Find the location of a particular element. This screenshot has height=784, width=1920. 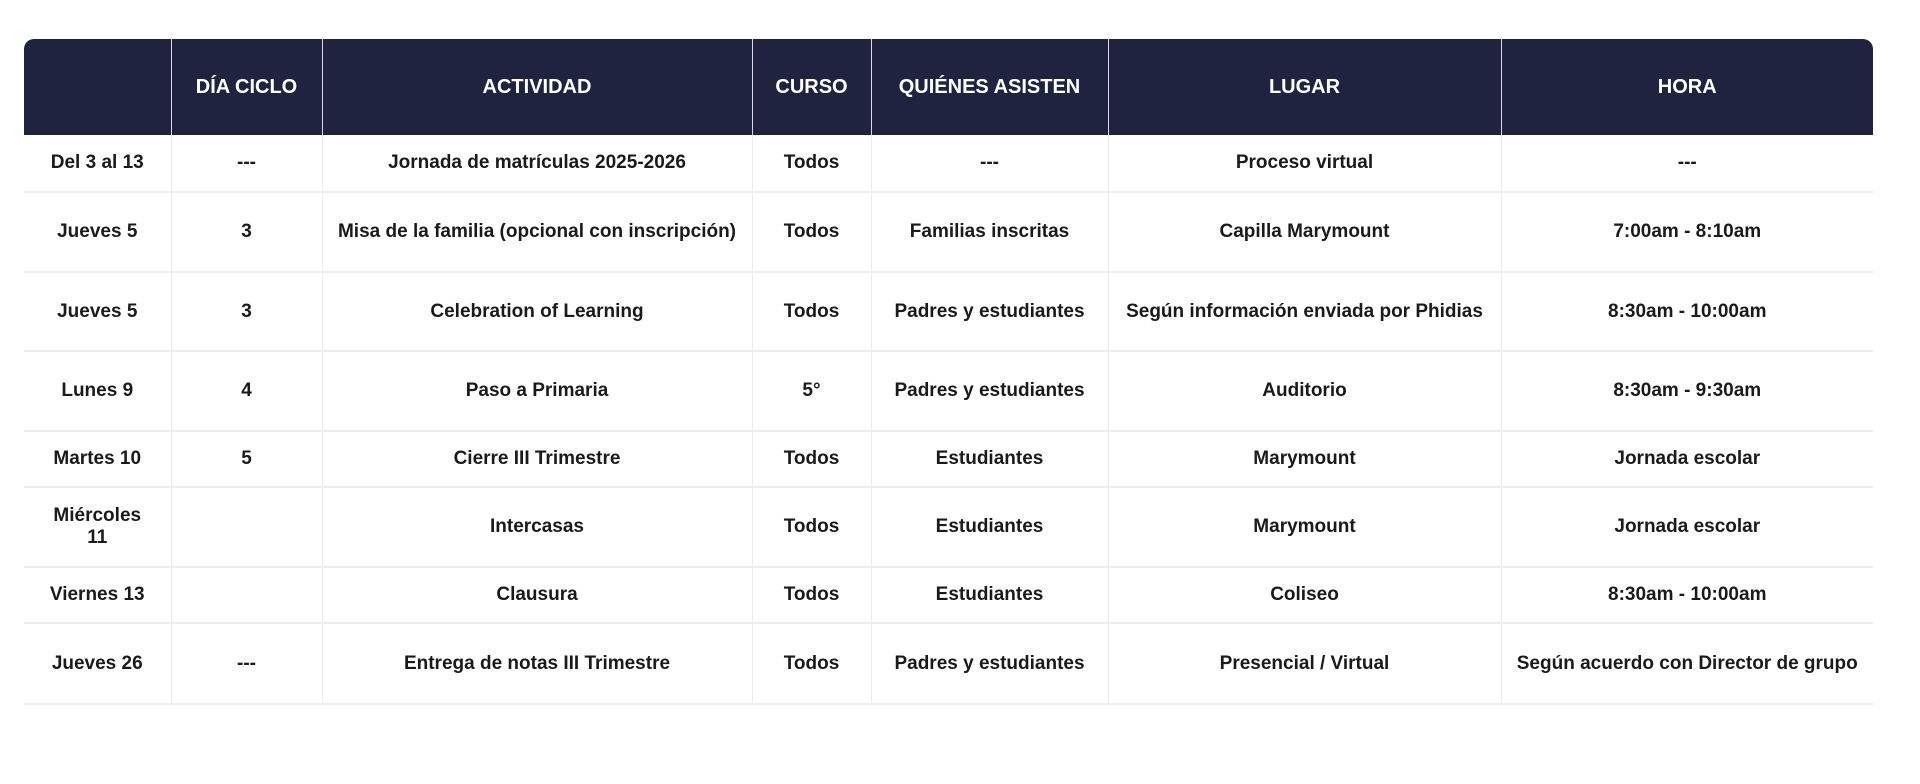

cell-actividad: Intercasas is located at coordinates (536, 527).